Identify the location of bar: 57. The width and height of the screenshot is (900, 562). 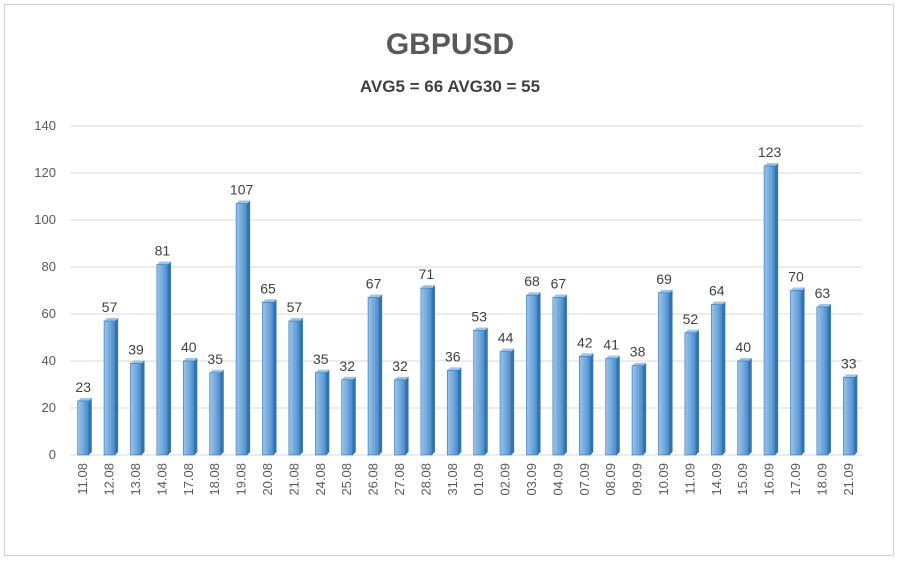
(110, 377).